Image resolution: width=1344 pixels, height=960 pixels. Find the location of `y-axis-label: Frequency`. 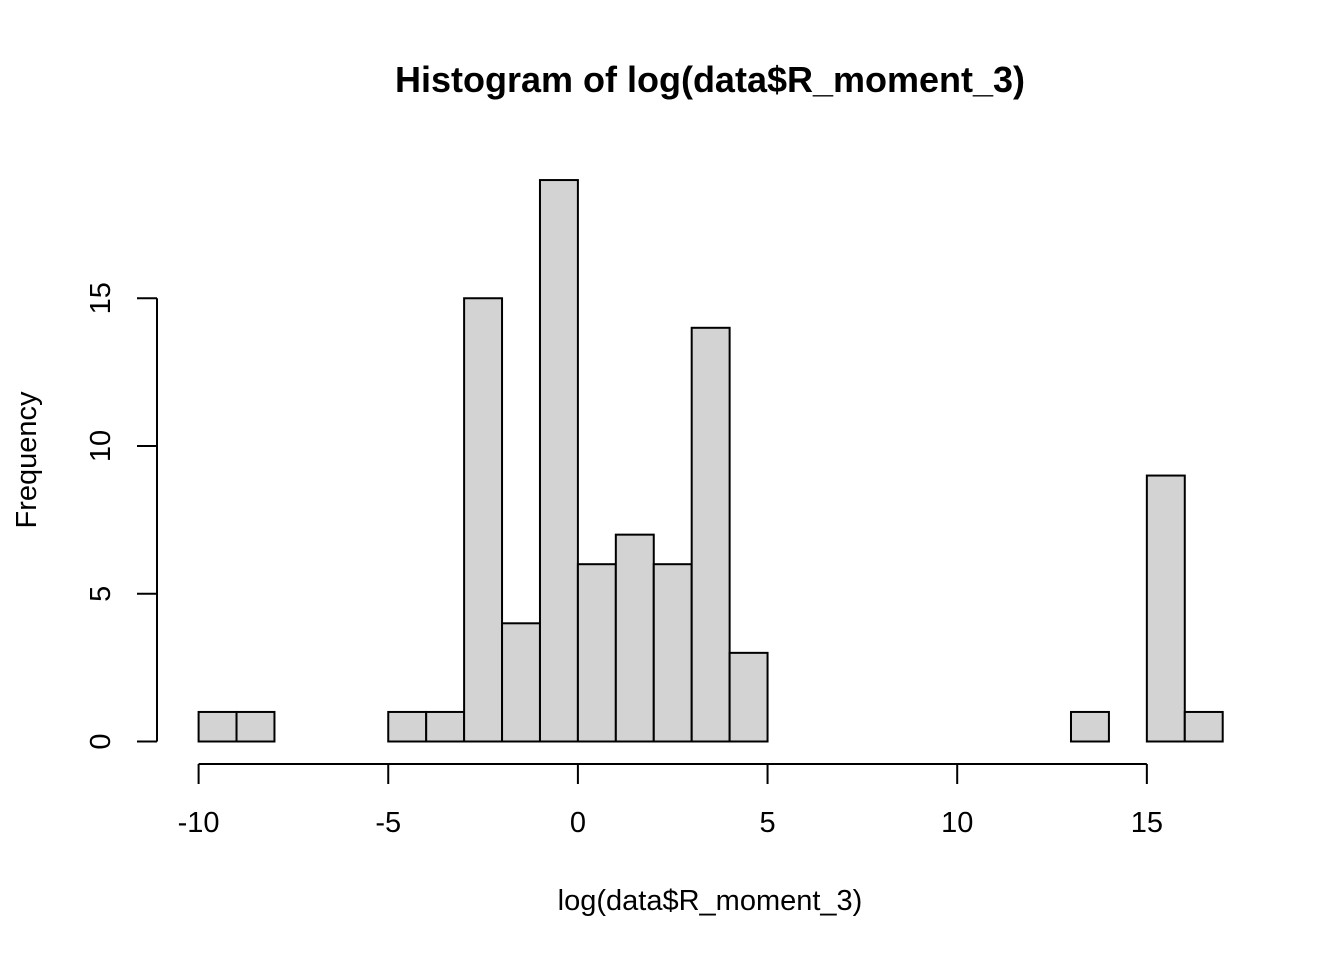

y-axis-label: Frequency is located at coordinates (27, 460).